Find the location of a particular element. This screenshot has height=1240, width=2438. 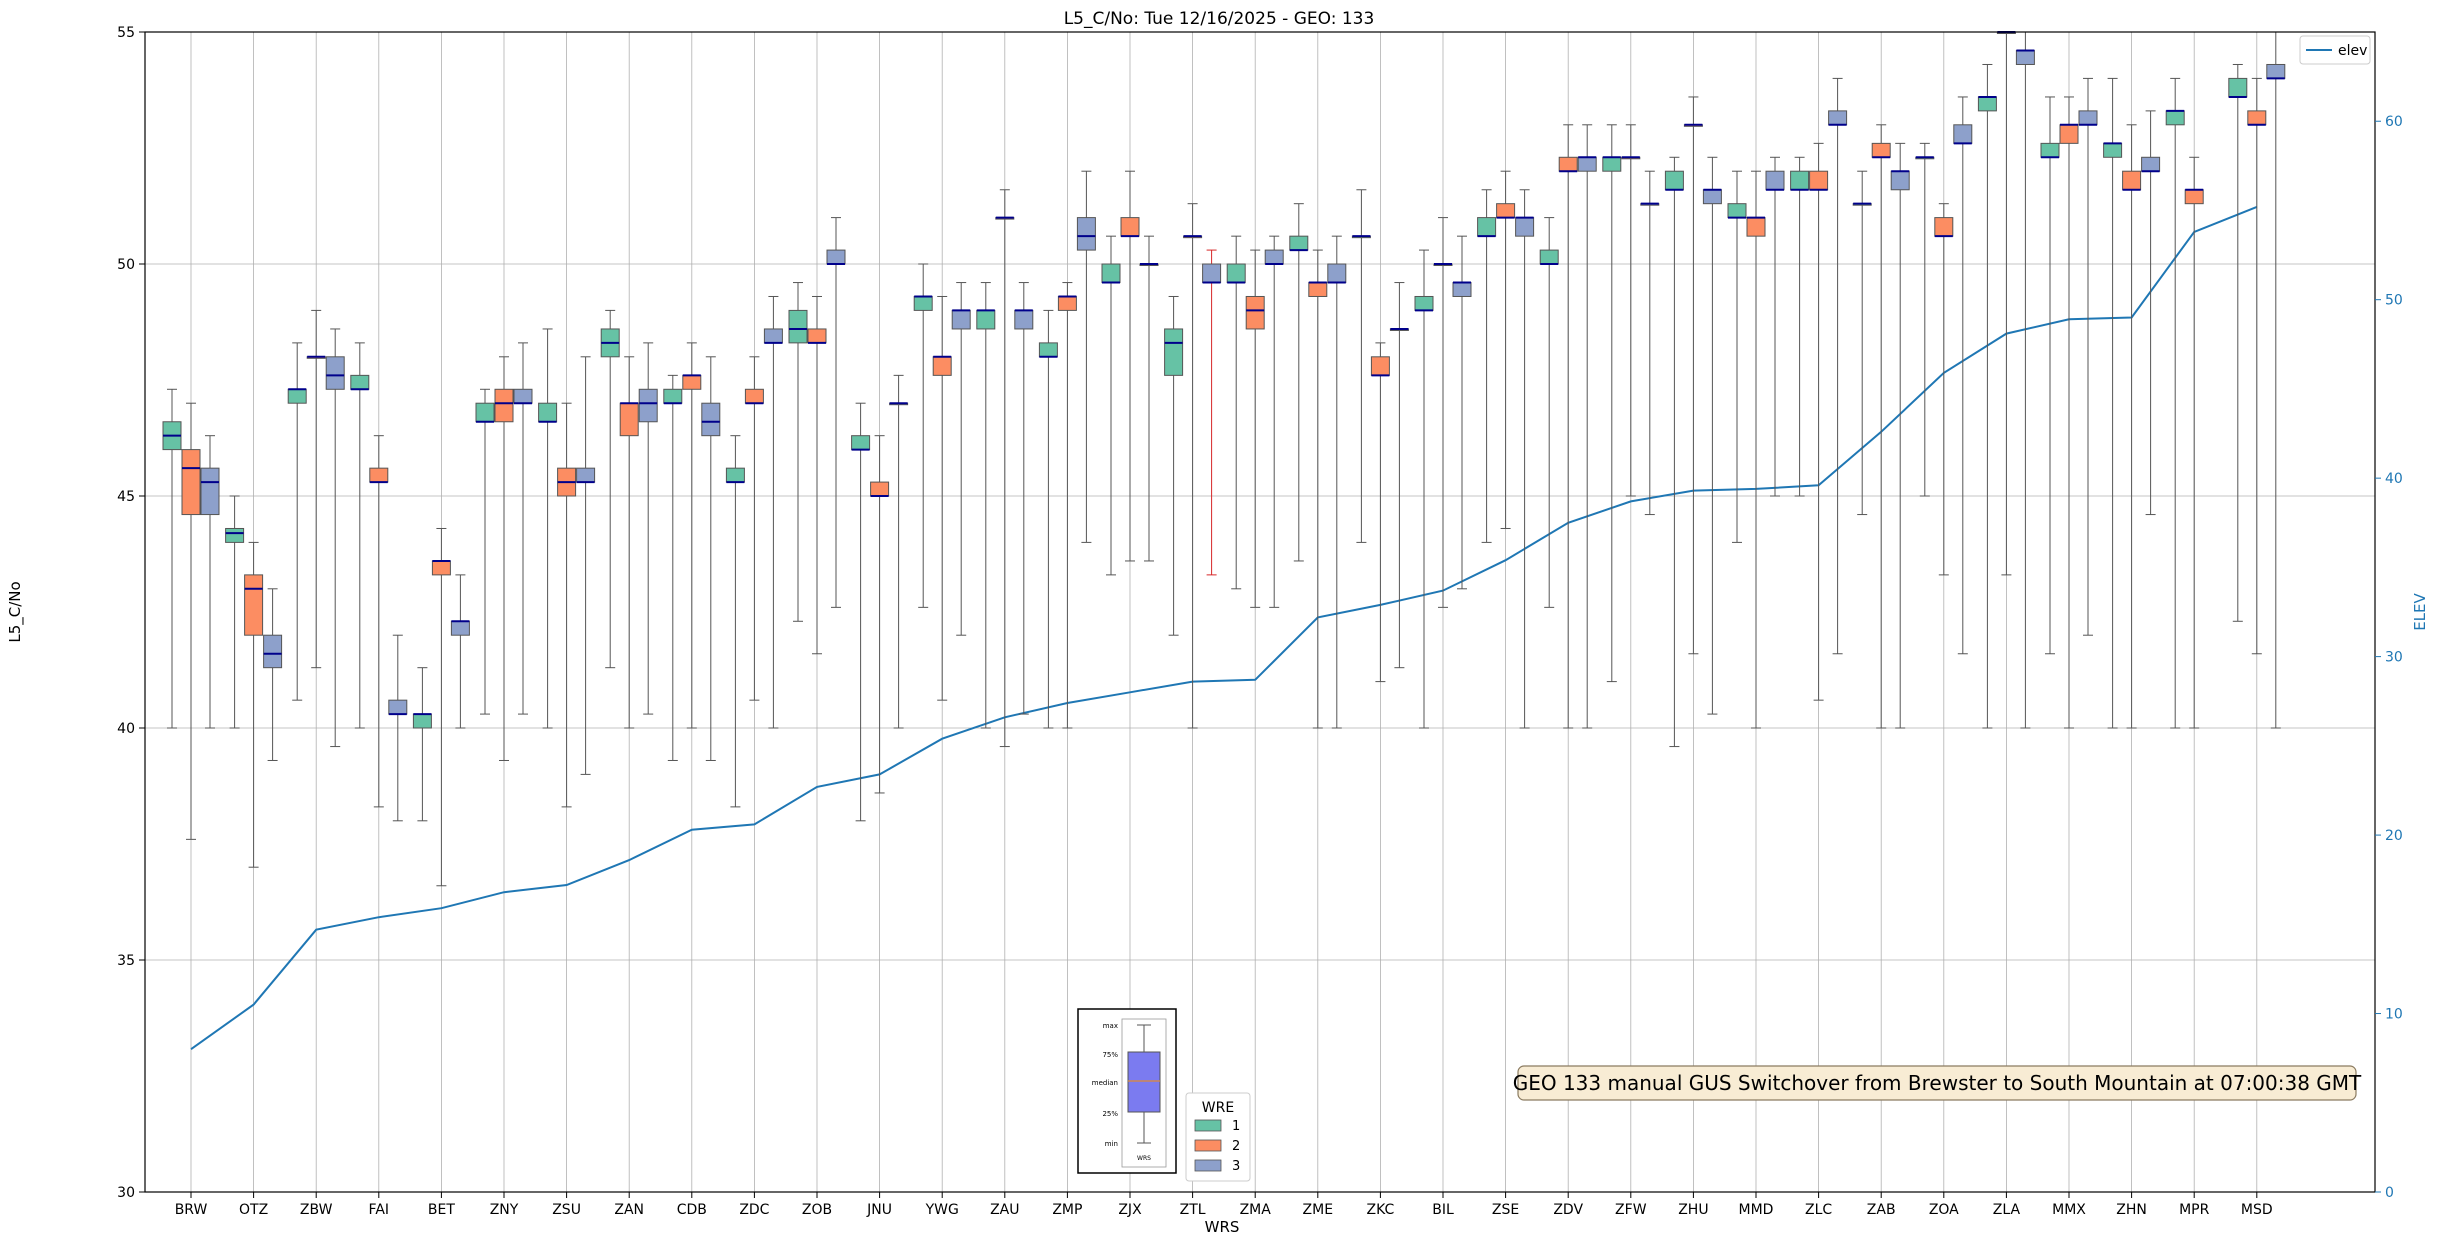

y2-tick-label: 40 is located at coordinates (2394, 479).